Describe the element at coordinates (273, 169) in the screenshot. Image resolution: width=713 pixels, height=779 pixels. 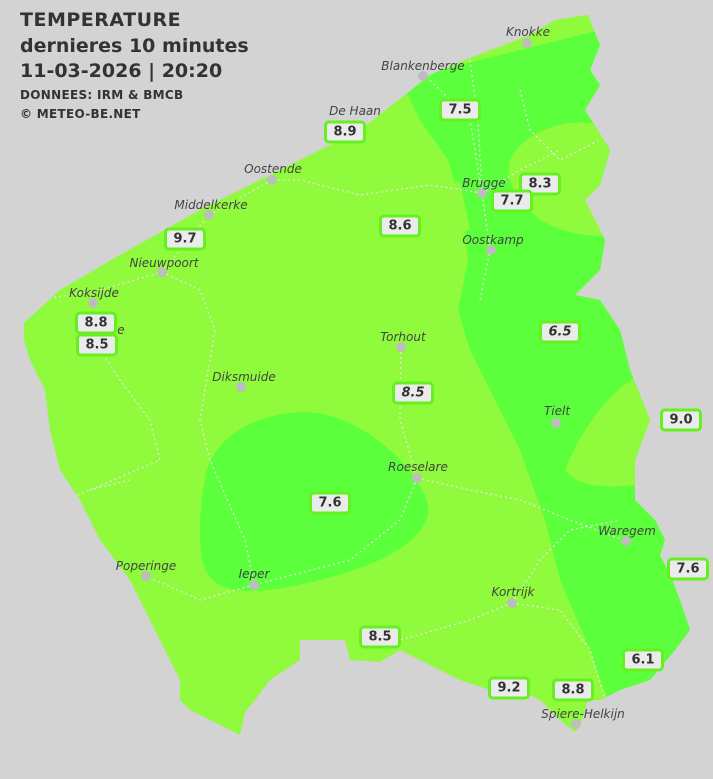
I see `city-label: Oostende` at that location.